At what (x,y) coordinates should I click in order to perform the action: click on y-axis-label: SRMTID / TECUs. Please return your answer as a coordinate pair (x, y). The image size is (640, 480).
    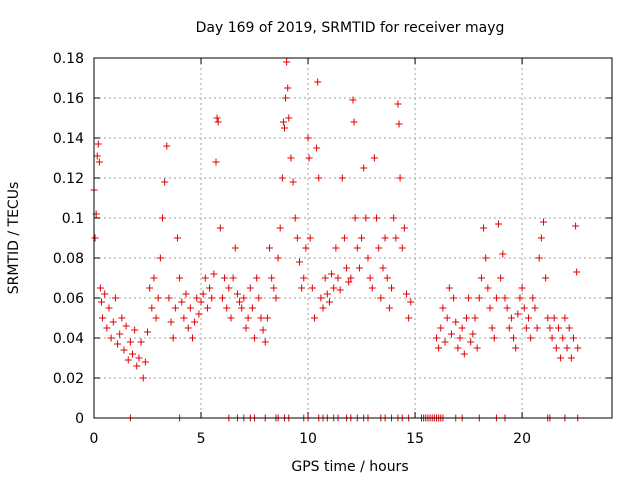
    Looking at the image, I should click on (14, 238).